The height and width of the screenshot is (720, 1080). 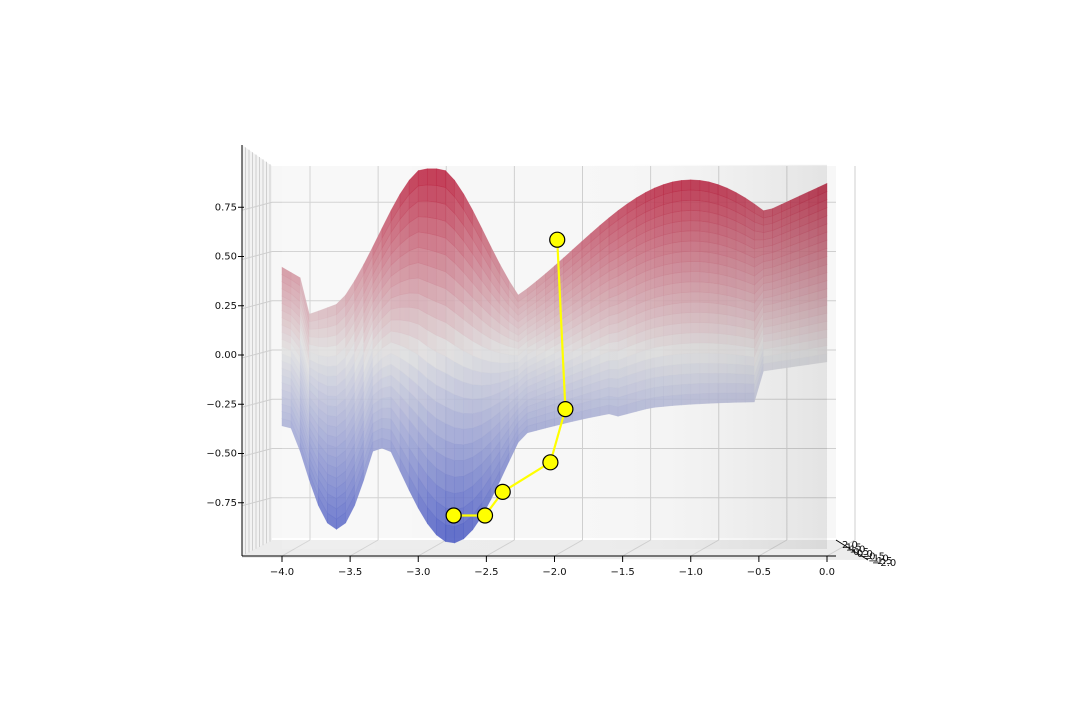 I want to click on z-tick-label: −0.50, so click(x=221, y=454).